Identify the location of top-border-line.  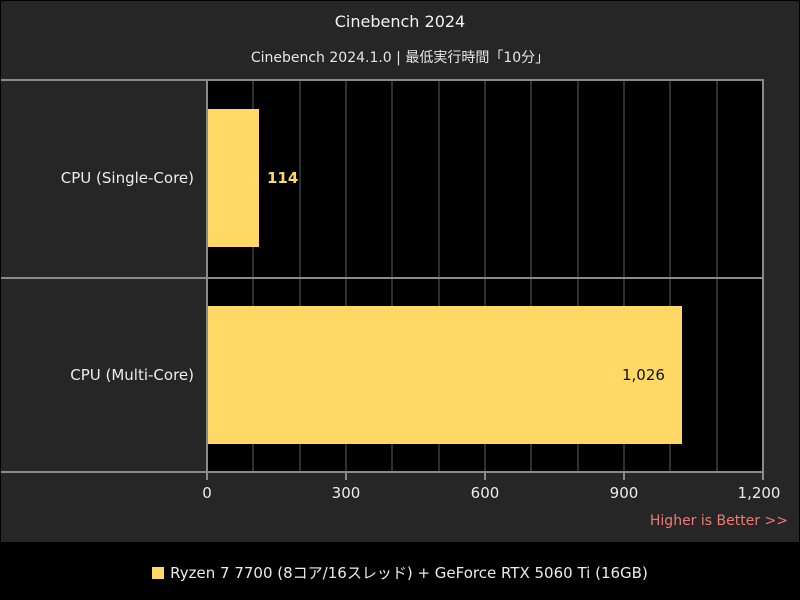
(382, 80).